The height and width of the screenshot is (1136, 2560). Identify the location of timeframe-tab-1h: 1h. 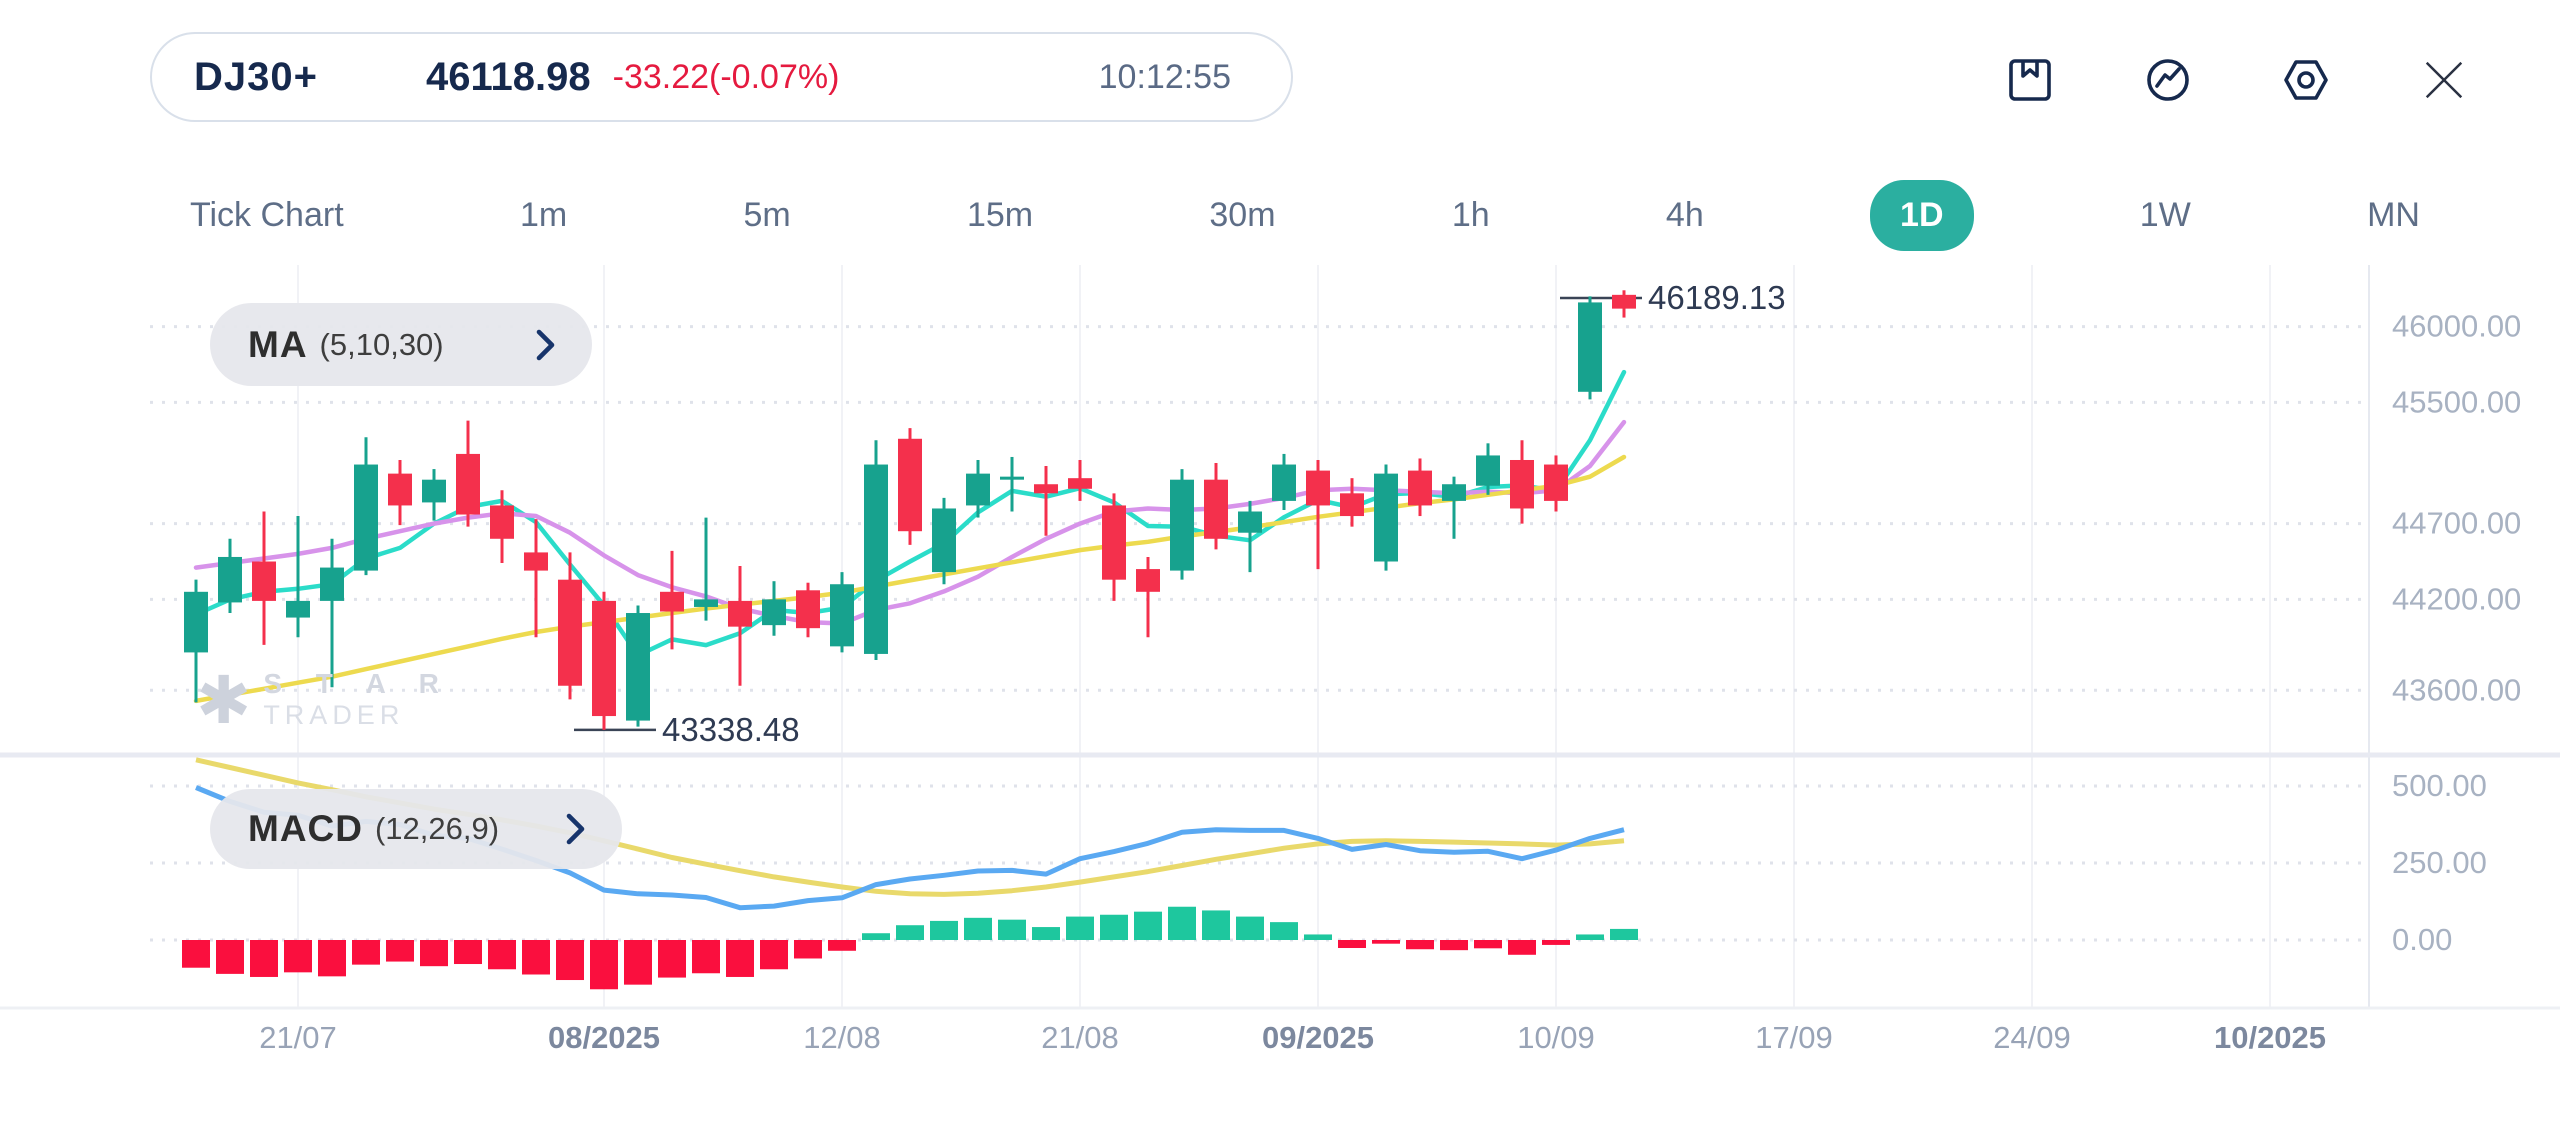
(1470, 214).